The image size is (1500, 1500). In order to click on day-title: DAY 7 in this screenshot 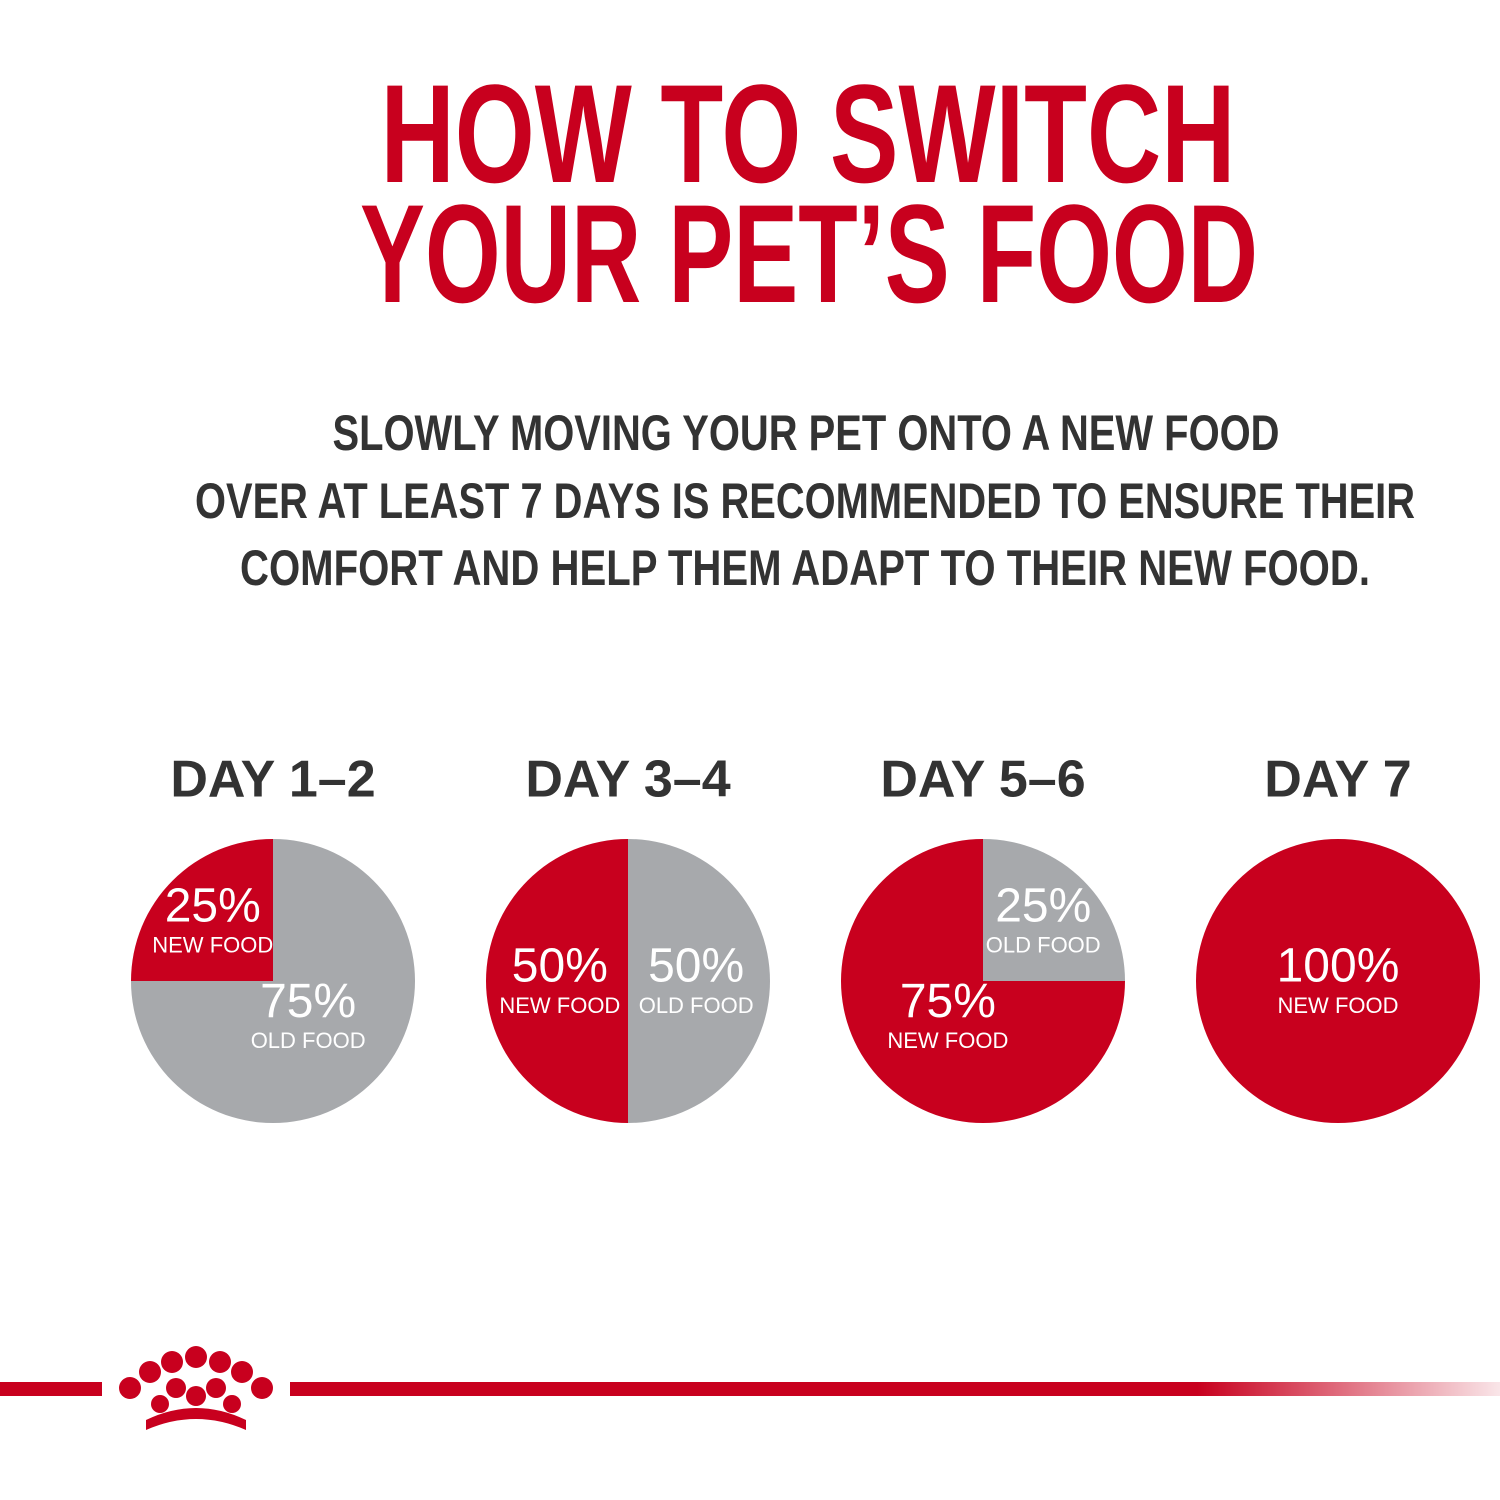, I will do `click(1337, 780)`.